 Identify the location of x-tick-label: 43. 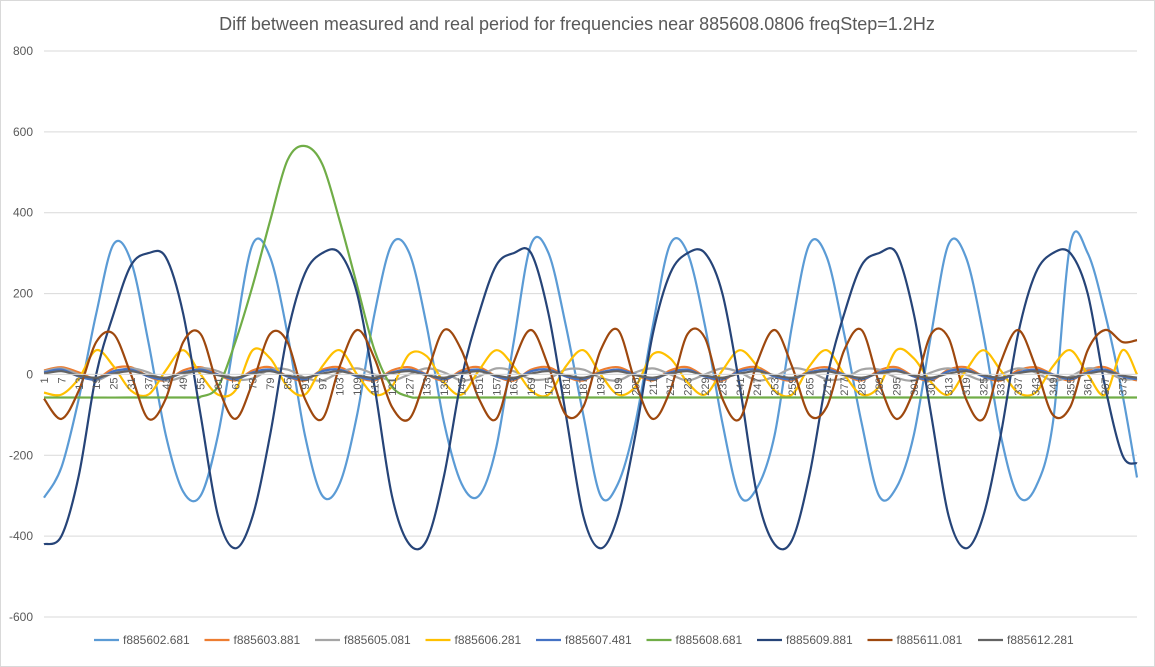
(167, 383).